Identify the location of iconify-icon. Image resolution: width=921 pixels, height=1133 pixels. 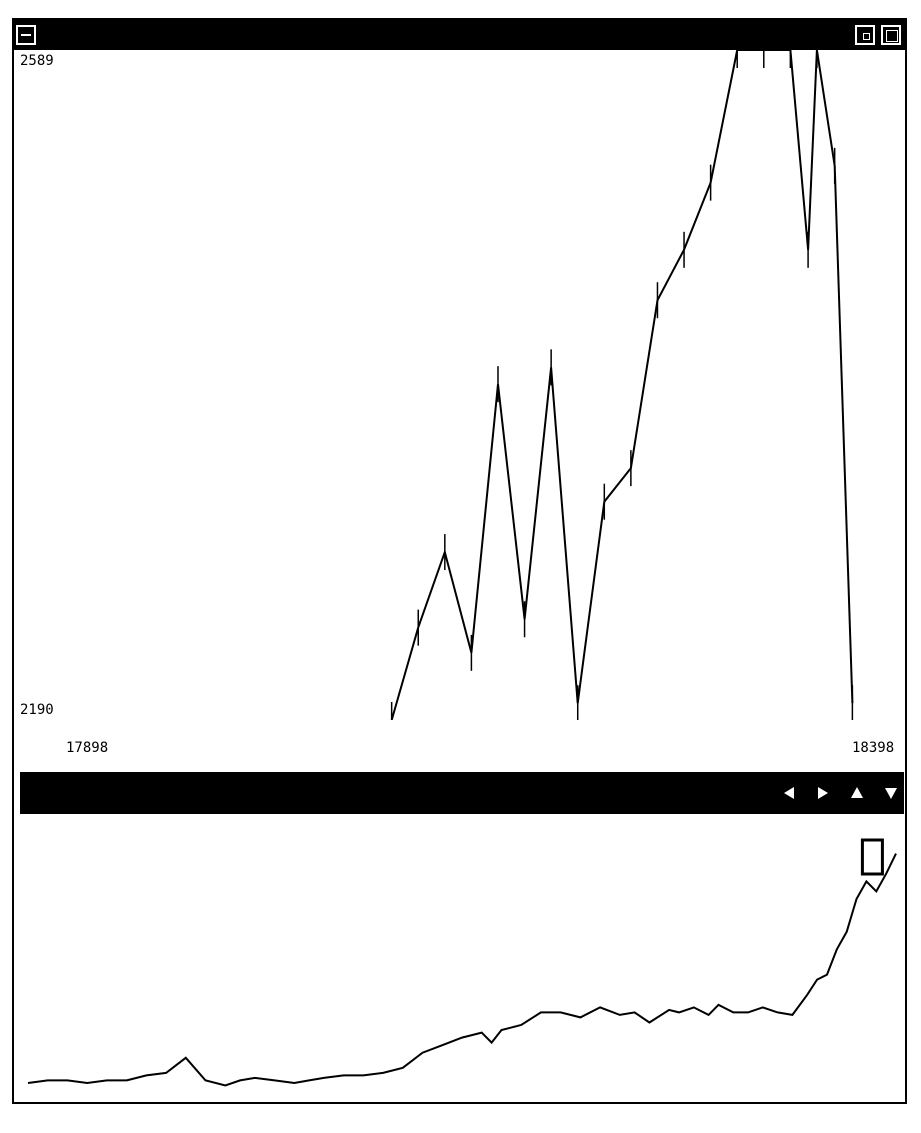
(865, 35).